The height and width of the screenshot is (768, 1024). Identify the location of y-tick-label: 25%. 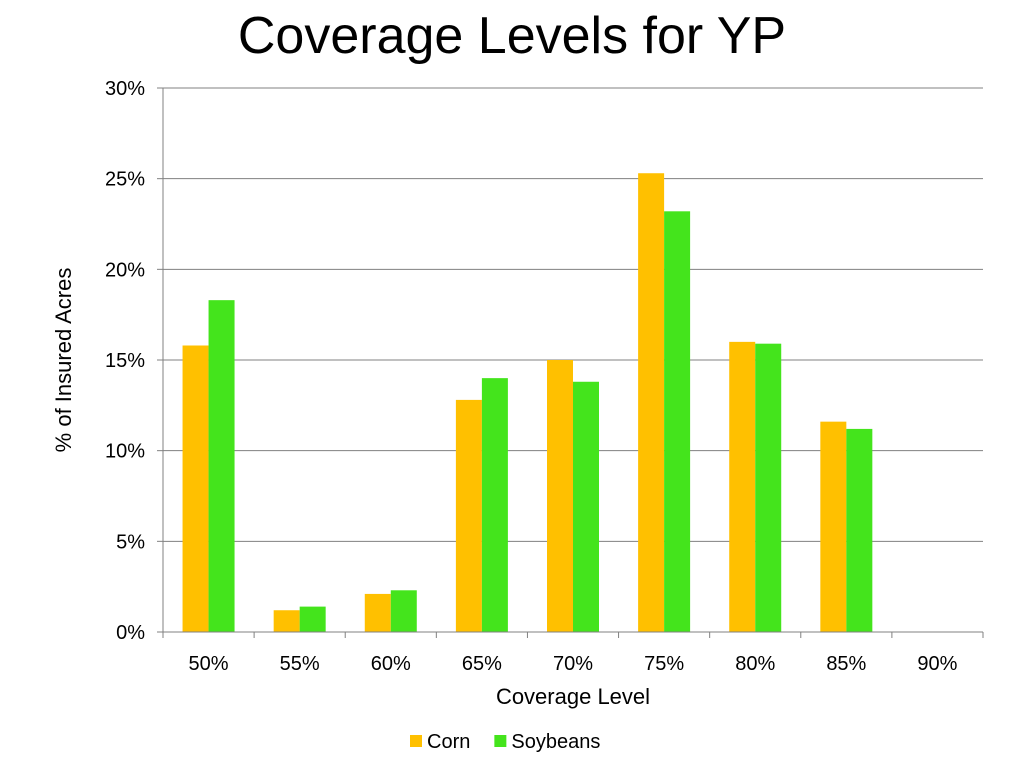
(125, 180).